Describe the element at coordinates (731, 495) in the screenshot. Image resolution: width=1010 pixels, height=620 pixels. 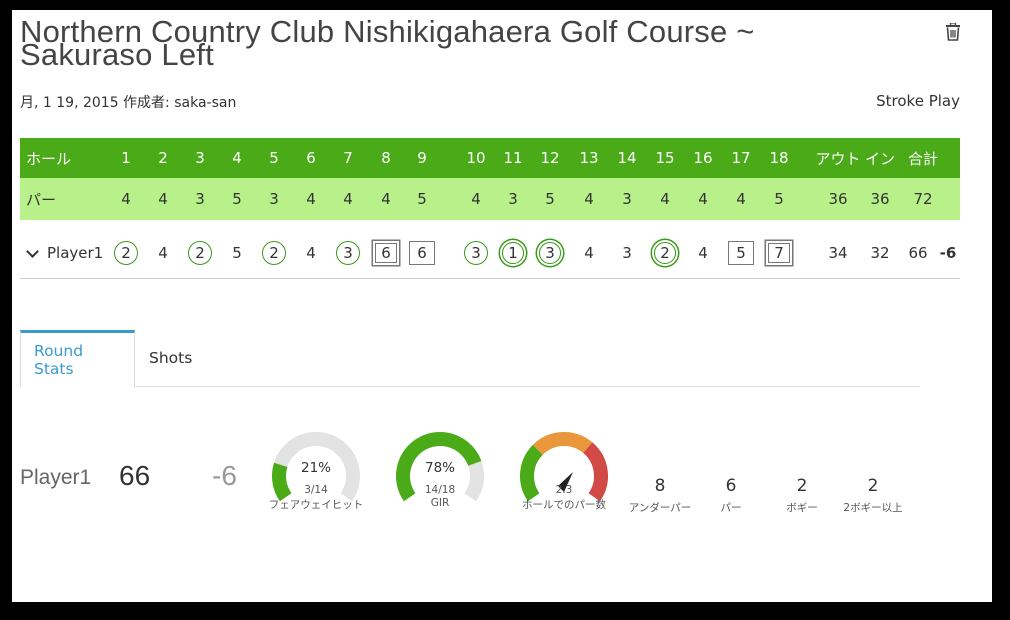
I see `par-count: 6 パー` at that location.